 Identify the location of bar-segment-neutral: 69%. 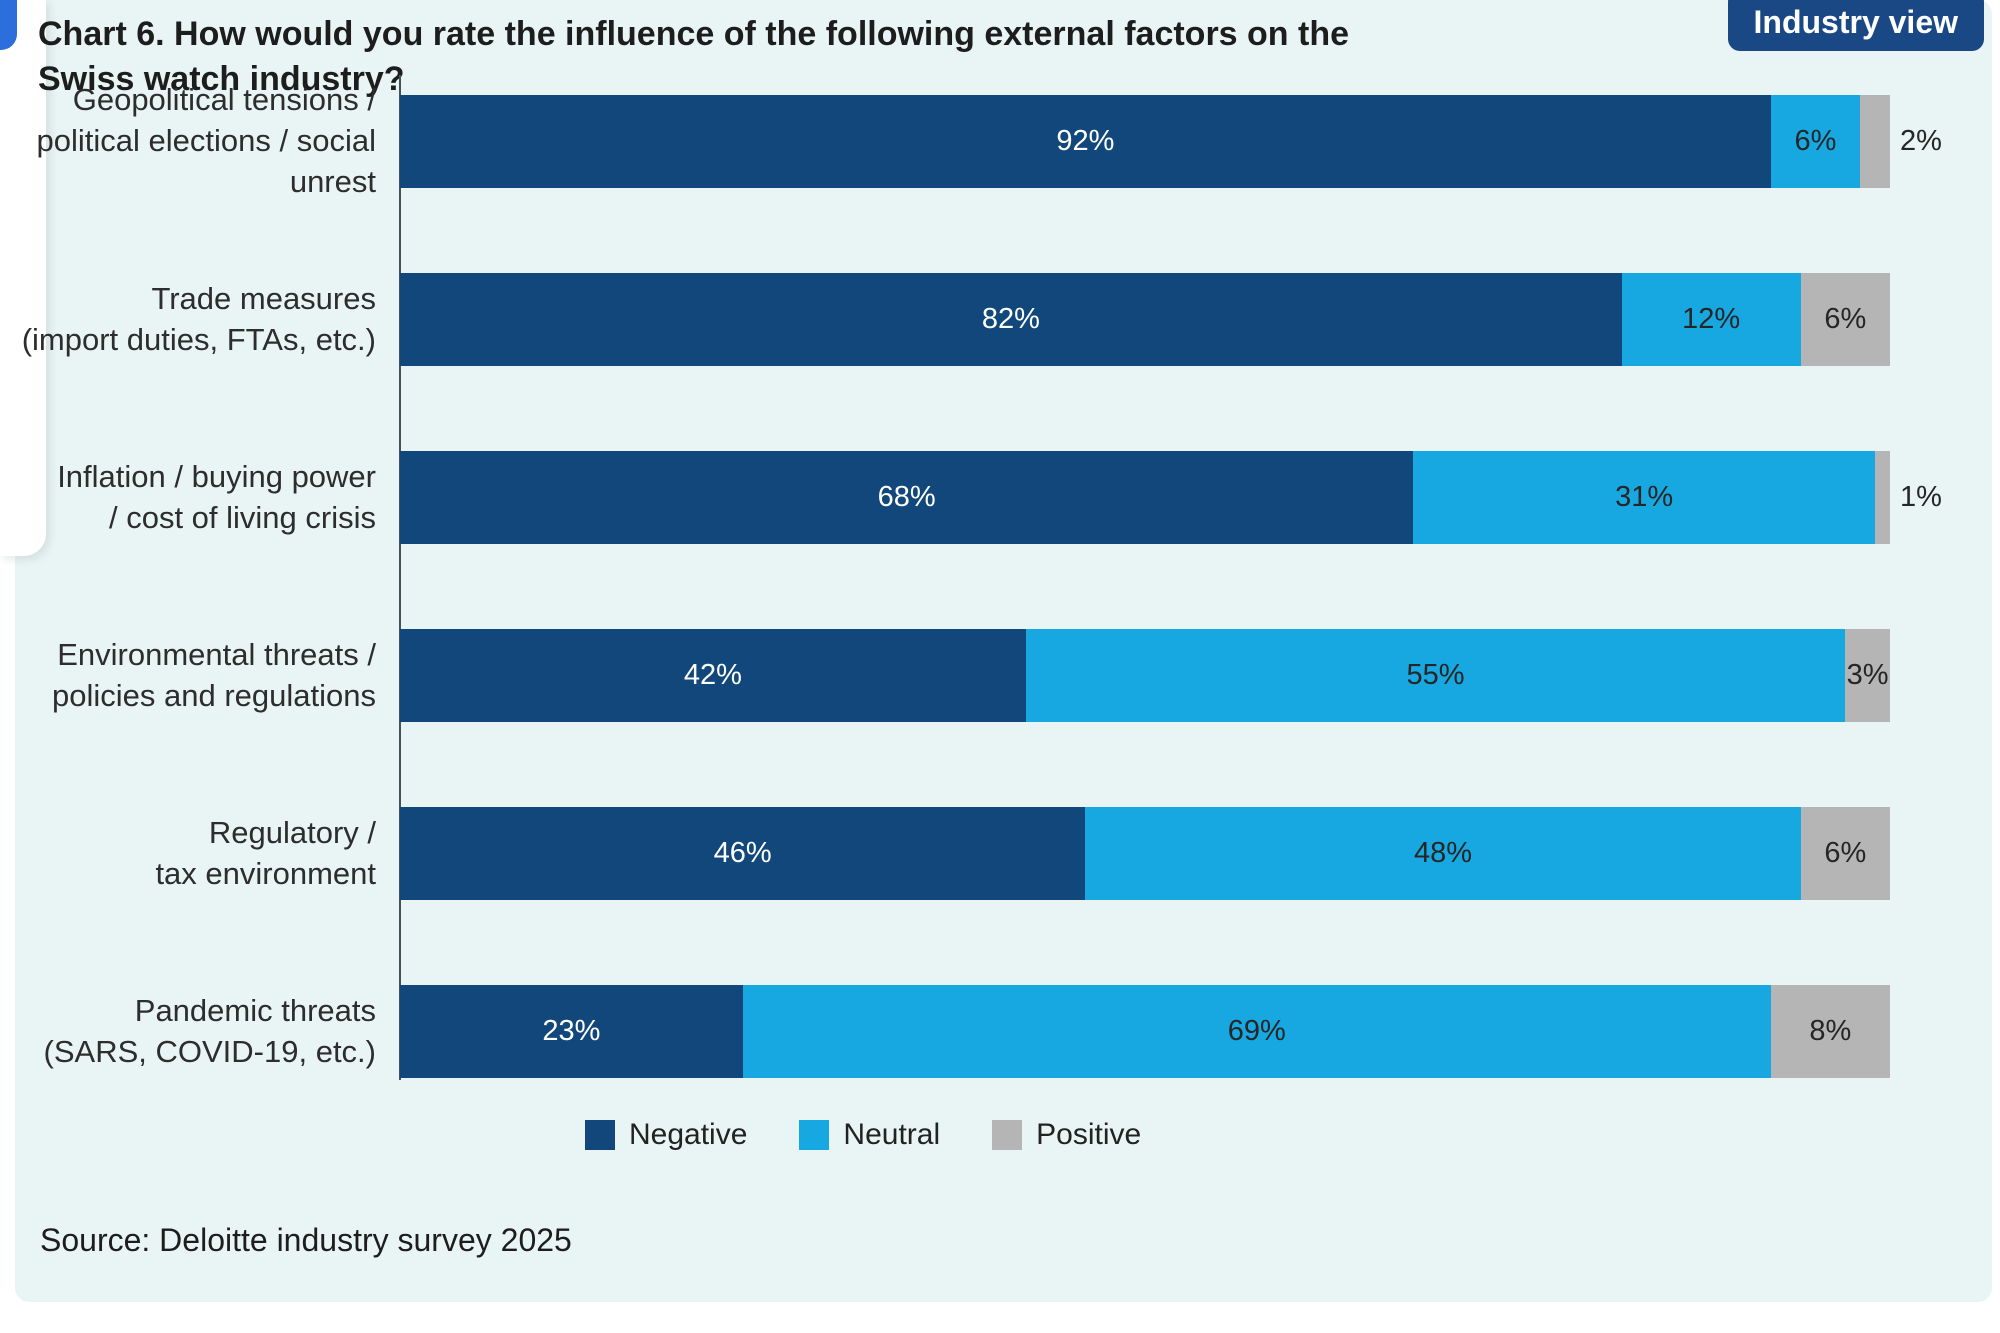
(1256, 1031).